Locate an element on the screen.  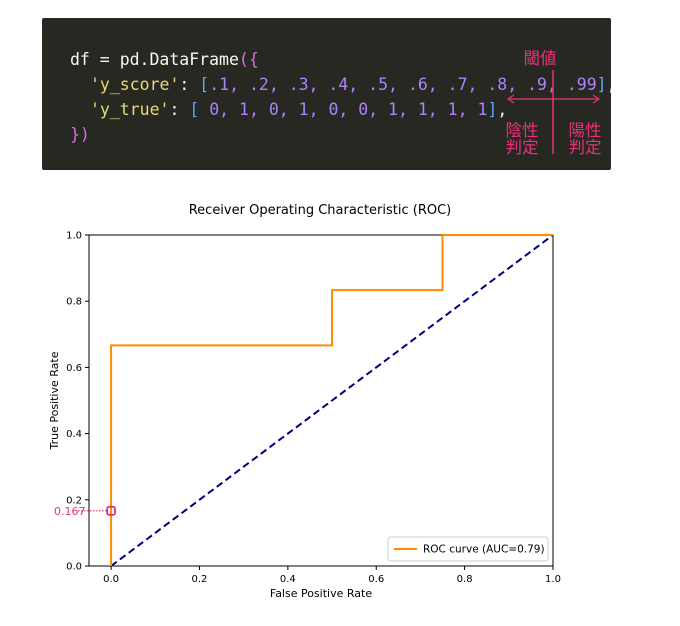
negative-label-1: 陰性 is located at coordinates (522, 130).